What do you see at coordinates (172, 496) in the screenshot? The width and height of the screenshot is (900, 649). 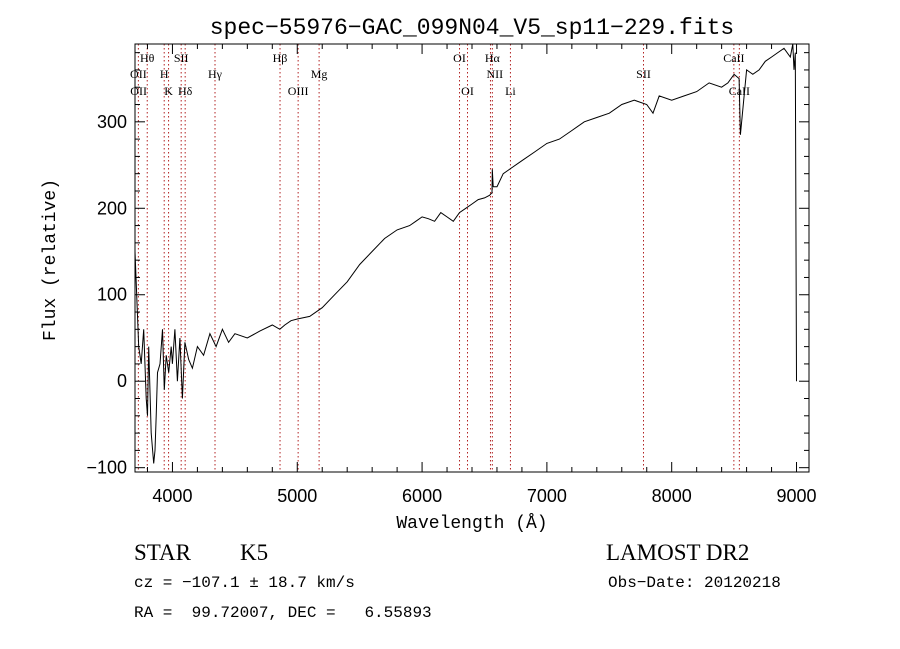 I see `x-tick-label: 4000` at bounding box center [172, 496].